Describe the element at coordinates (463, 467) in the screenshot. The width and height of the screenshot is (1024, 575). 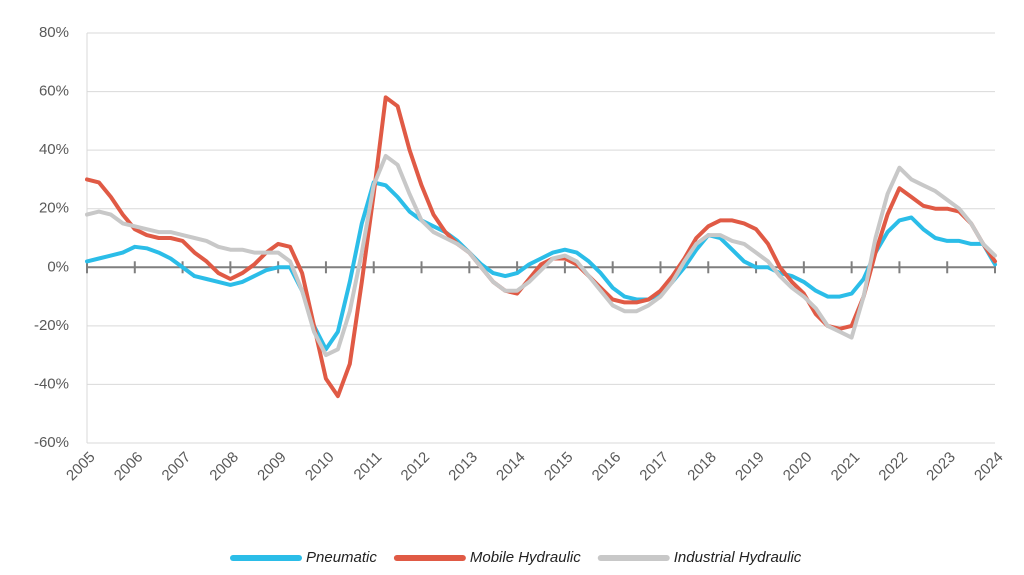
I see `x-tick-label: 2013` at that location.